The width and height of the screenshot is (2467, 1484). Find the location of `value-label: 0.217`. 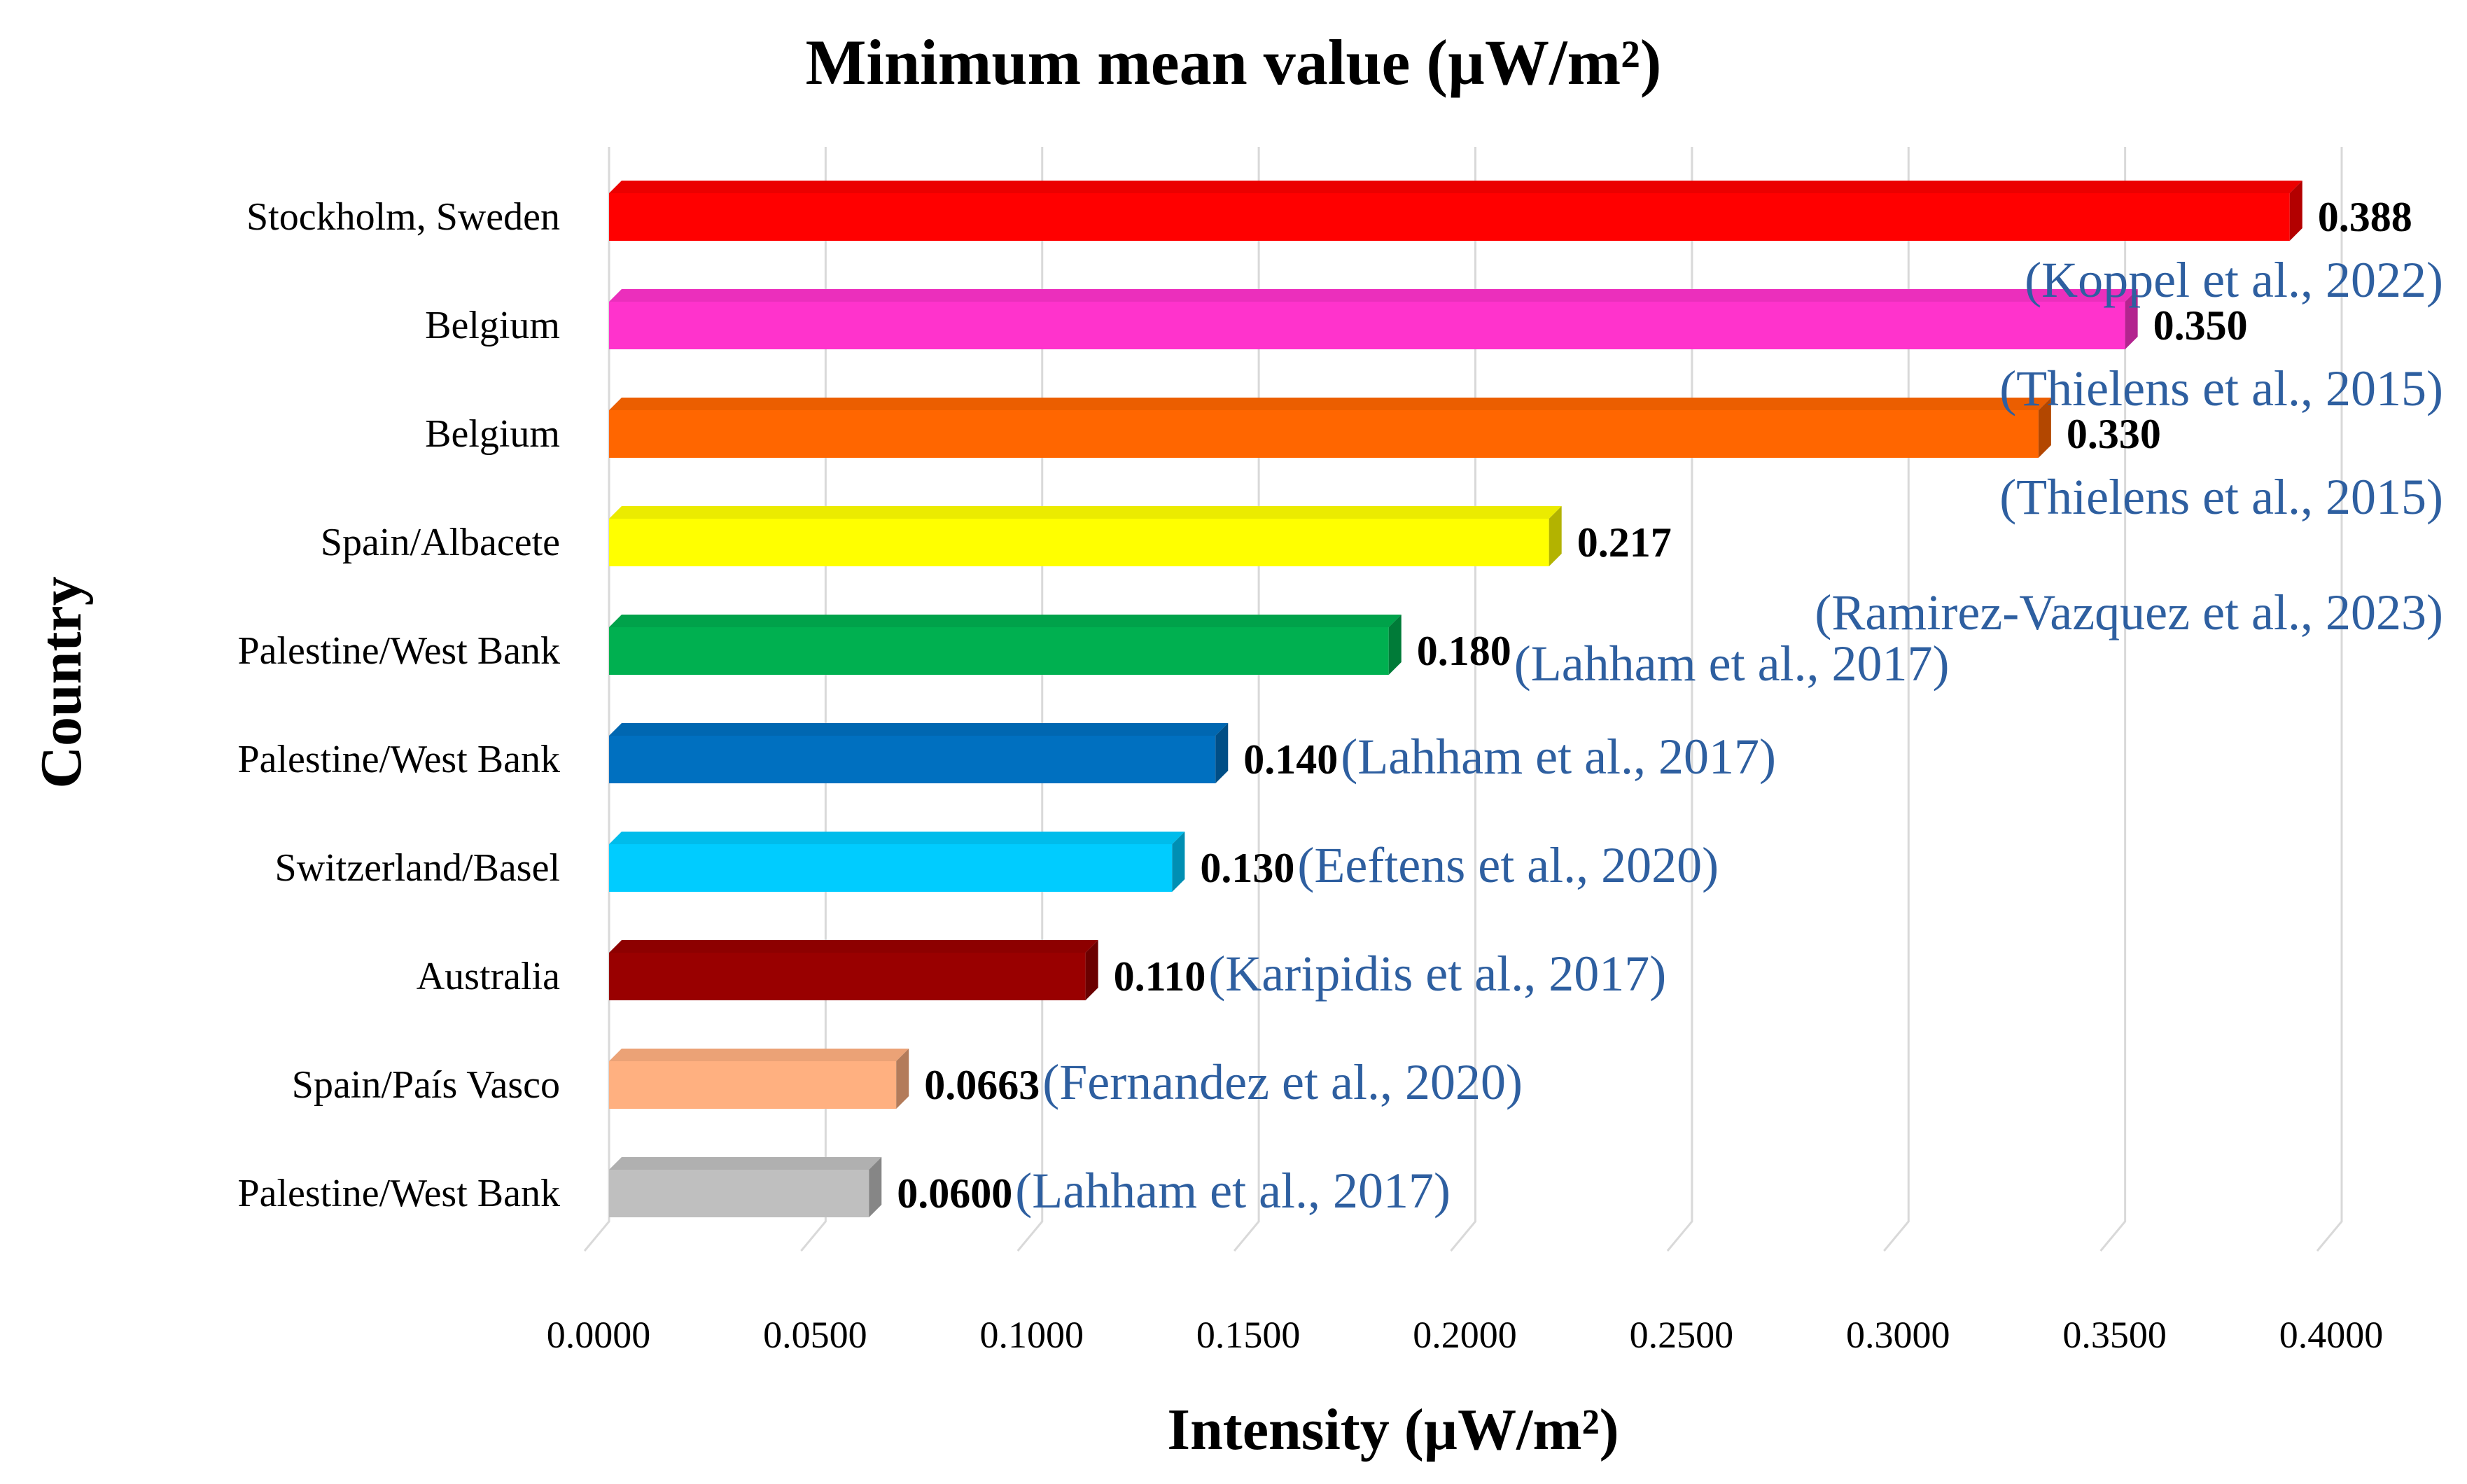

value-label: 0.217 is located at coordinates (1625, 542).